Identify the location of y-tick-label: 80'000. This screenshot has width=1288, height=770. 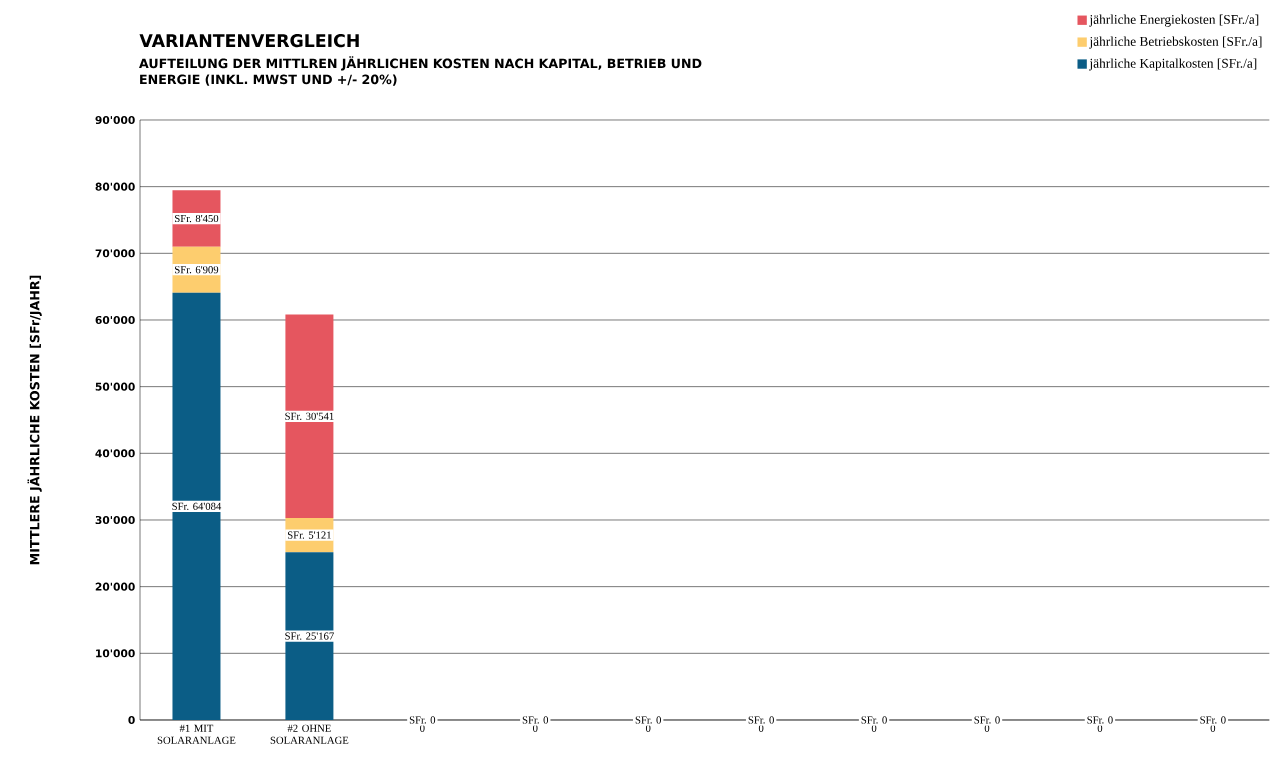
(115, 186).